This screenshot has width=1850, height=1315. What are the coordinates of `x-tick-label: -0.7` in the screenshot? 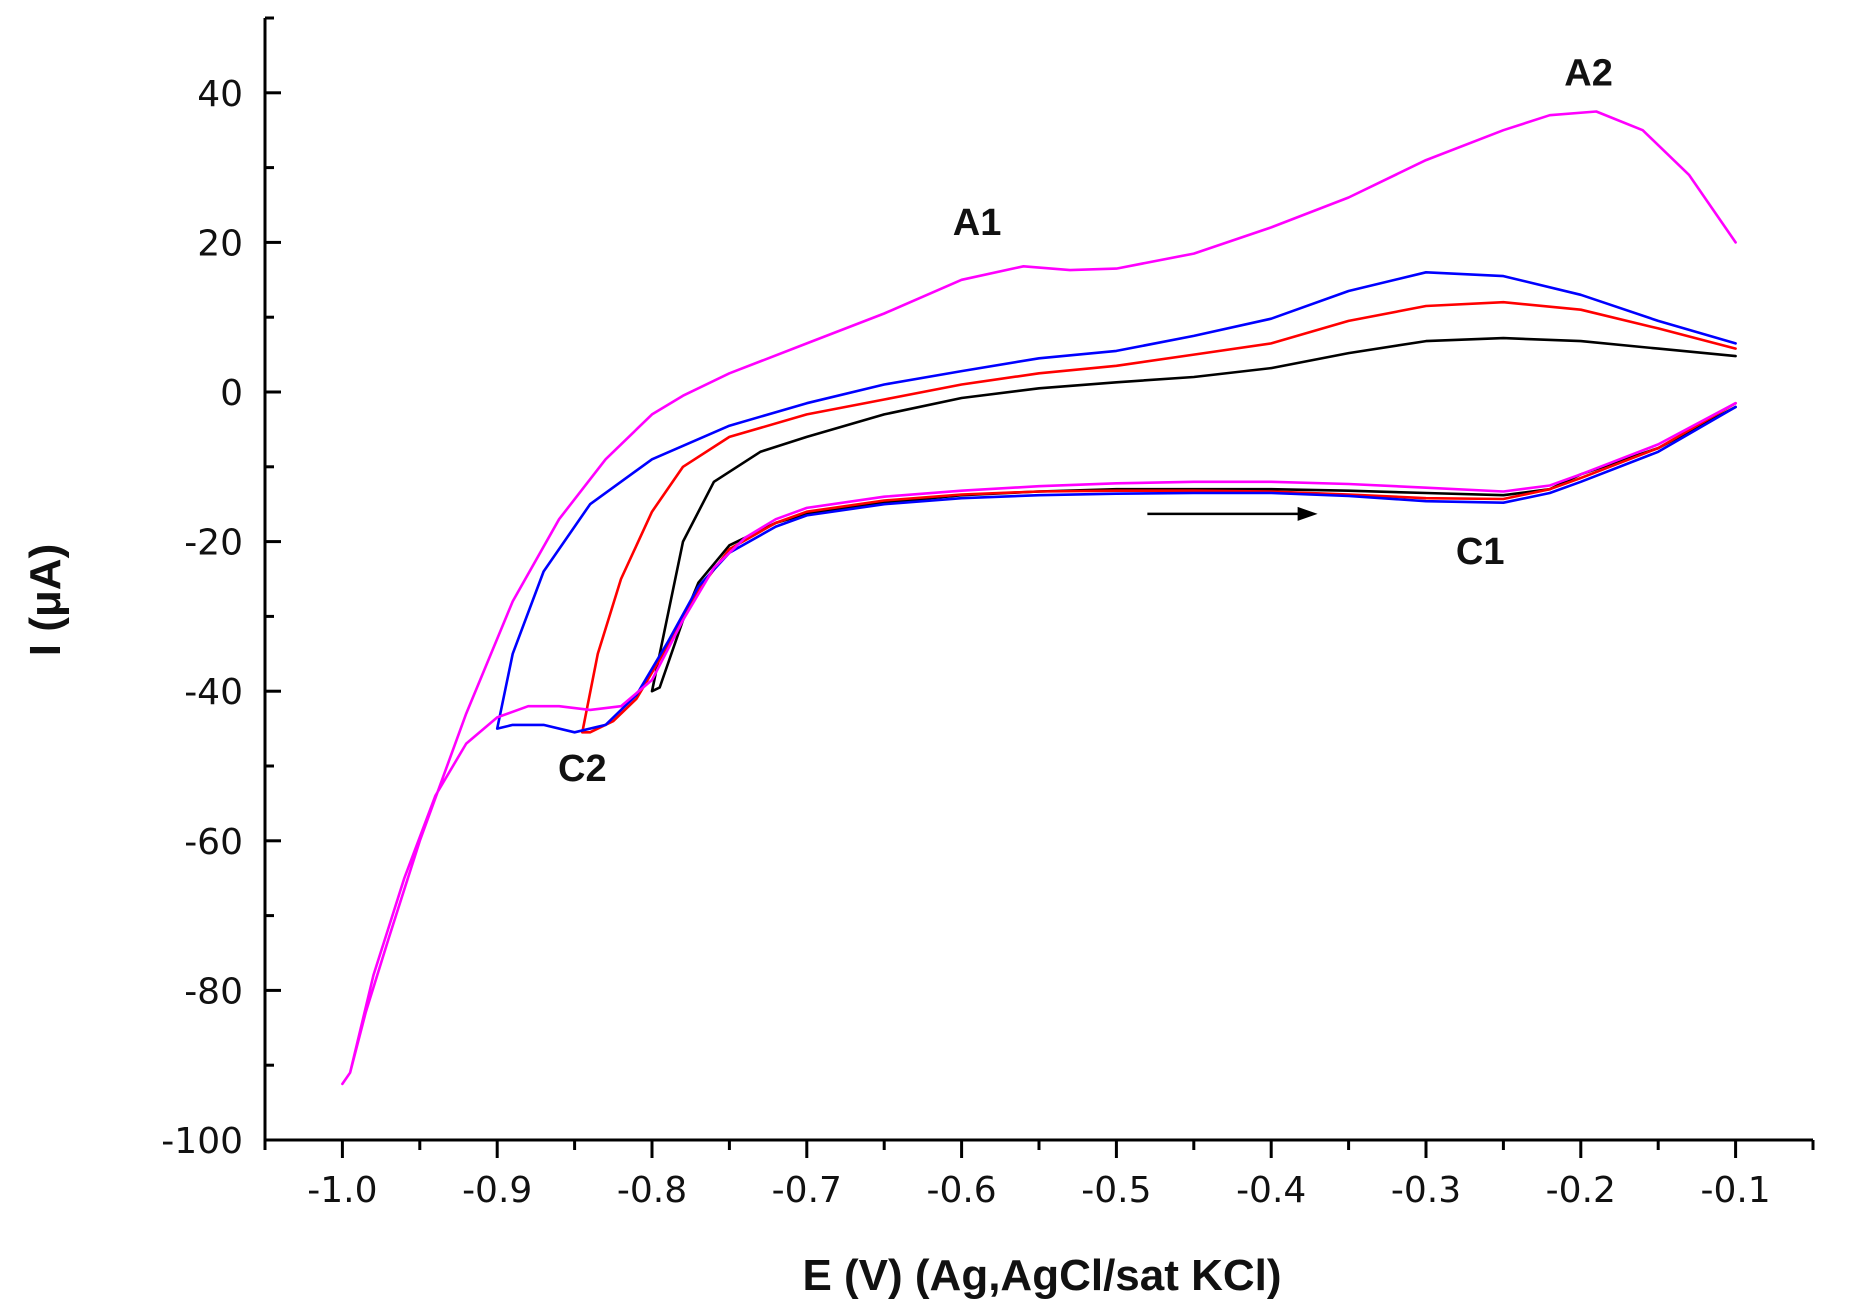 It's located at (807, 1190).